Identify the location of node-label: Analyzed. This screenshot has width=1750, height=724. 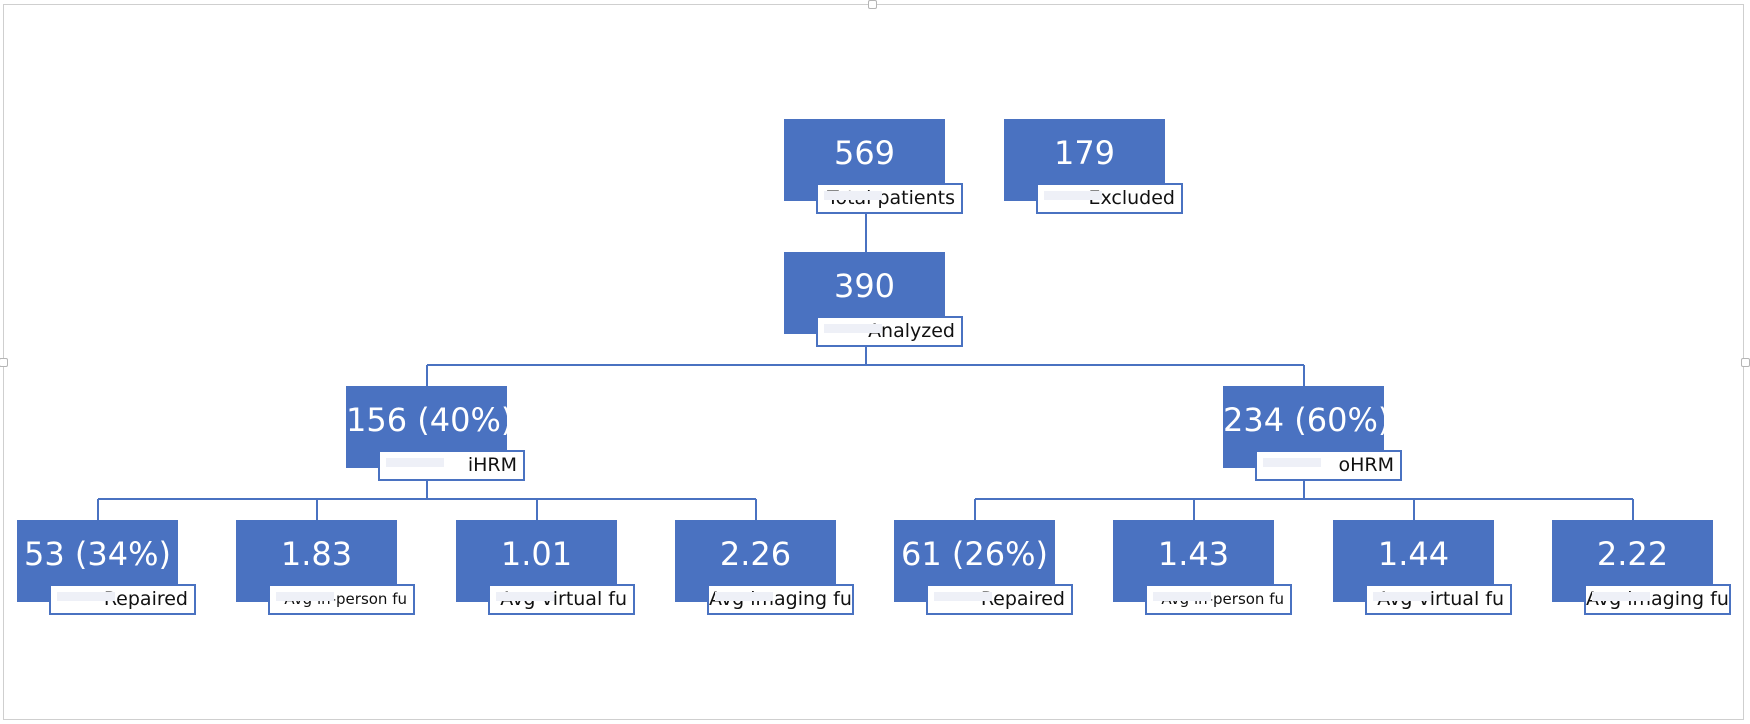
(889, 331).